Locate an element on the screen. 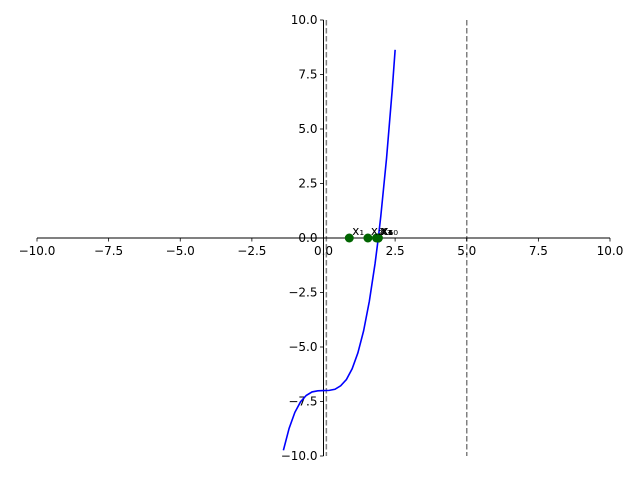  iteration-point-label: x₆ is located at coordinates (387, 231).